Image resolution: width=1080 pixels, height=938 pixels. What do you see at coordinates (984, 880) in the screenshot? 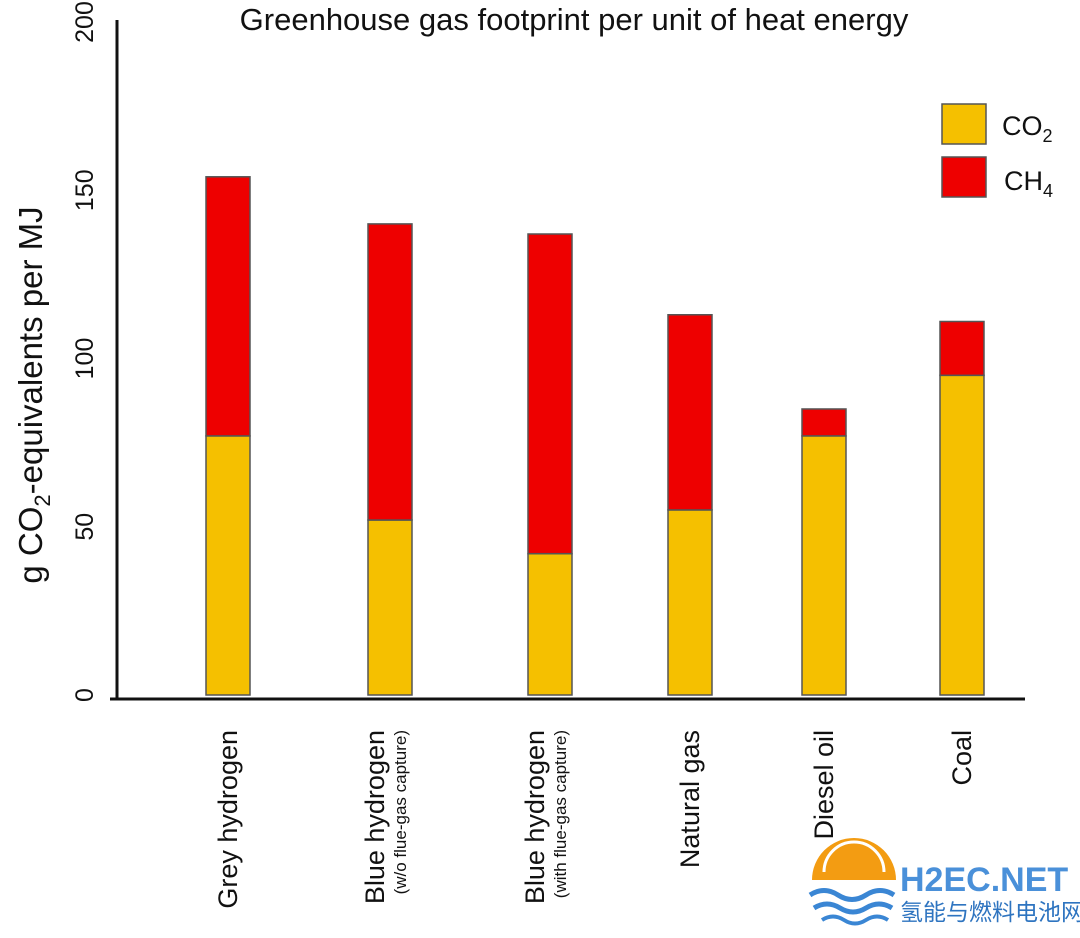
I see `watermark-text: H2EC.NET` at bounding box center [984, 880].